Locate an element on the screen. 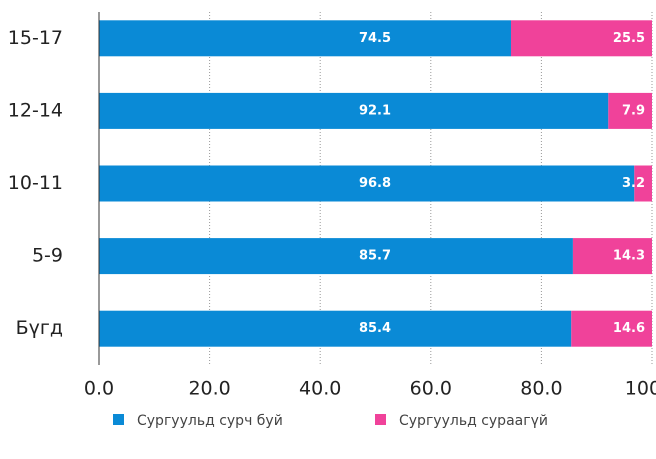  value-label: 25.5 is located at coordinates (629, 38).